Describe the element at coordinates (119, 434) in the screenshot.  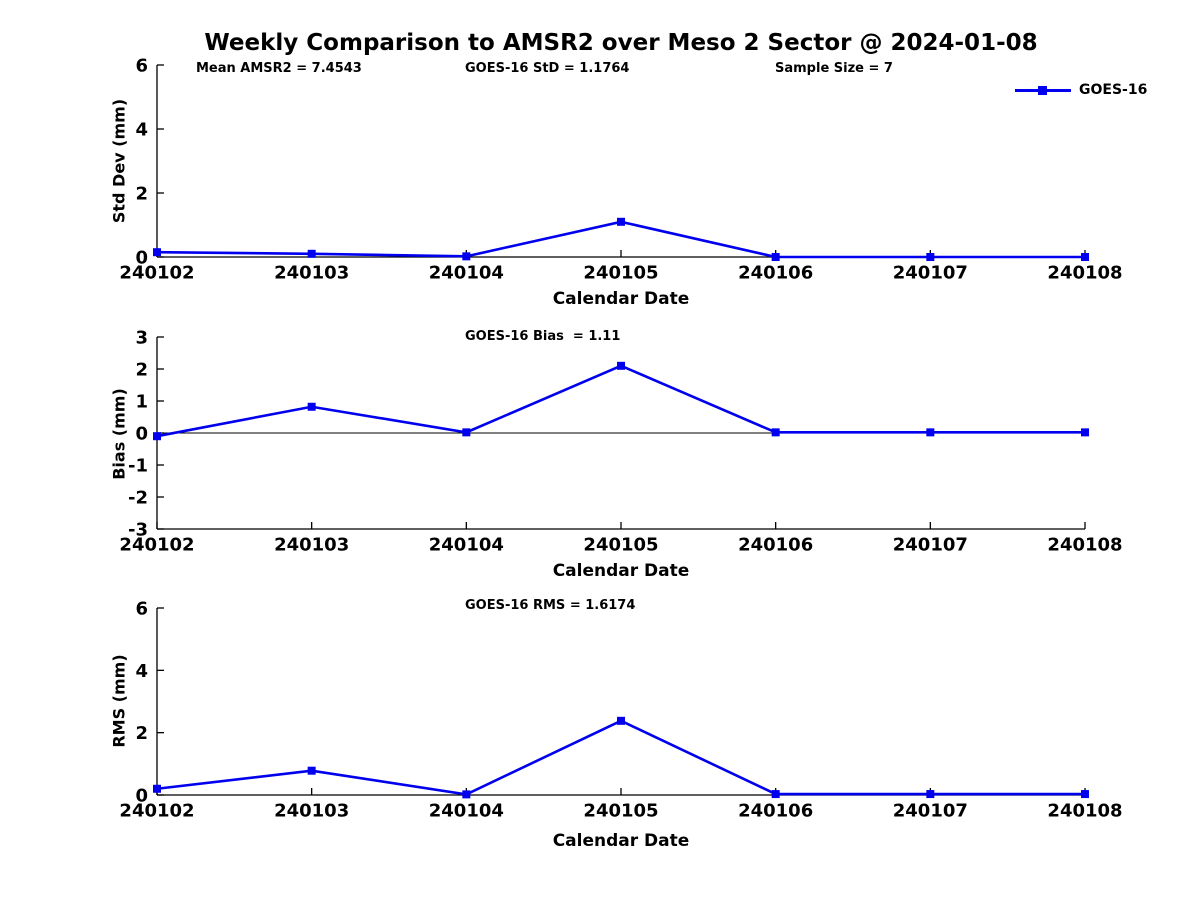
I see `bias-y-axis-label: Bias (mm)` at that location.